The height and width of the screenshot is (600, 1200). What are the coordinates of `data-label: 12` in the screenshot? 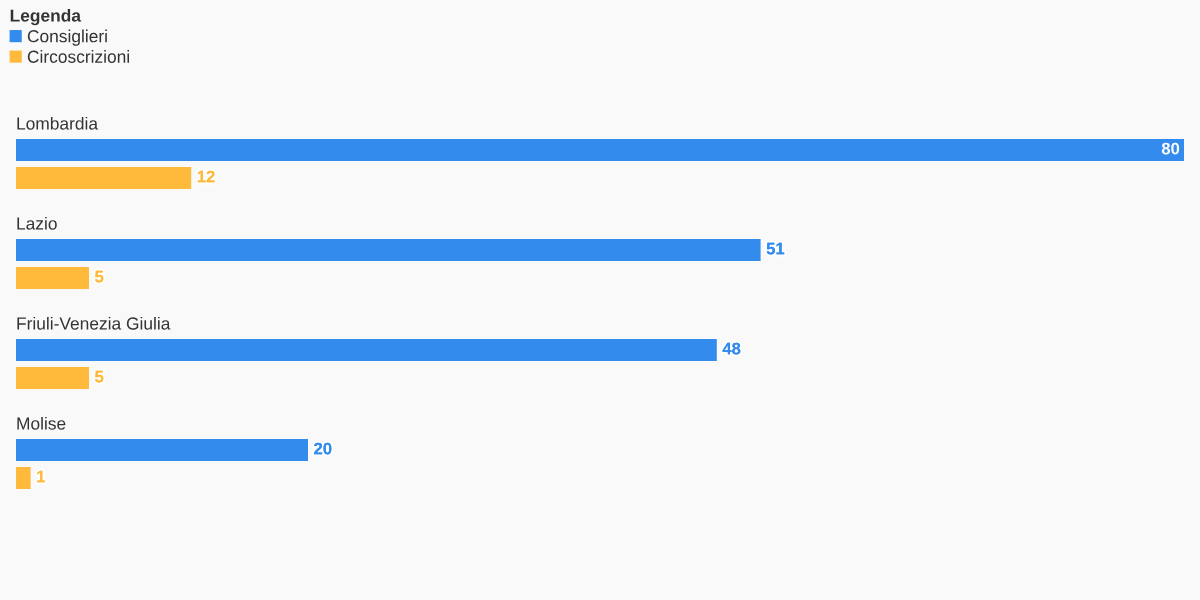 It's located at (206, 176).